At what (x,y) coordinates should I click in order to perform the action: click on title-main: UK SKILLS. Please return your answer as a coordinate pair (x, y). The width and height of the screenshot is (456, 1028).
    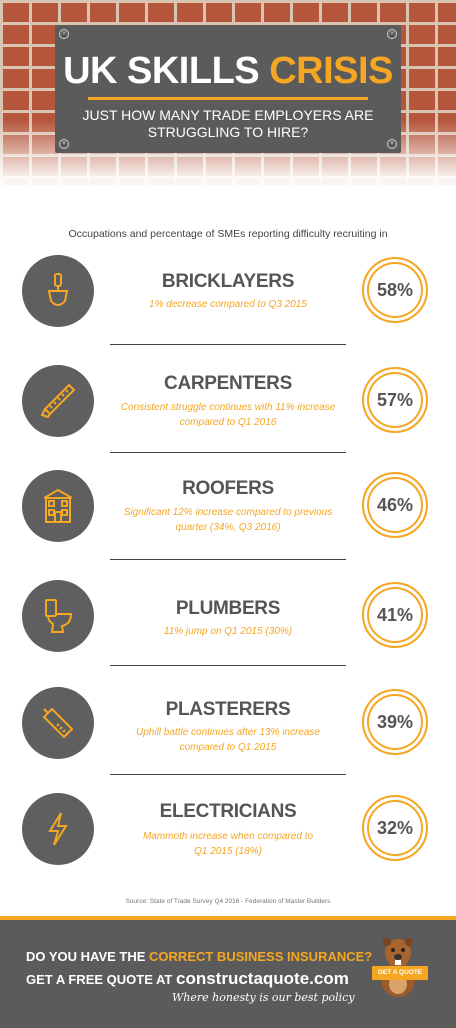
    Looking at the image, I should click on (161, 71).